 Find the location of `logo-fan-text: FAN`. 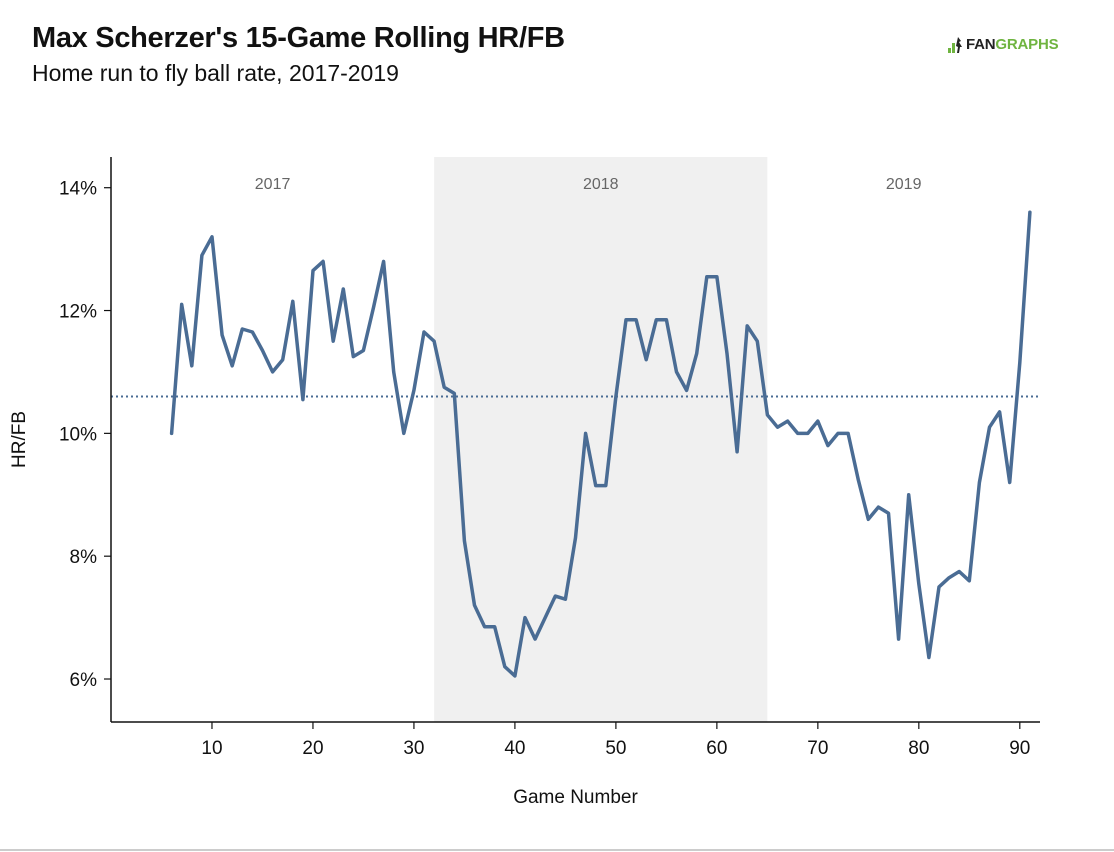

logo-fan-text: FAN is located at coordinates (981, 44).